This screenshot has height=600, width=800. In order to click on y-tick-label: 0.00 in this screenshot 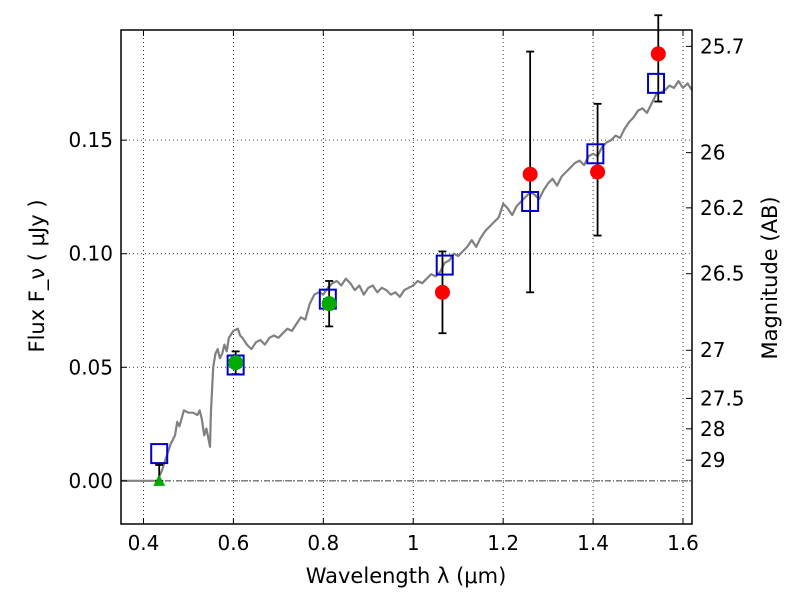, I will do `click(90, 481)`.